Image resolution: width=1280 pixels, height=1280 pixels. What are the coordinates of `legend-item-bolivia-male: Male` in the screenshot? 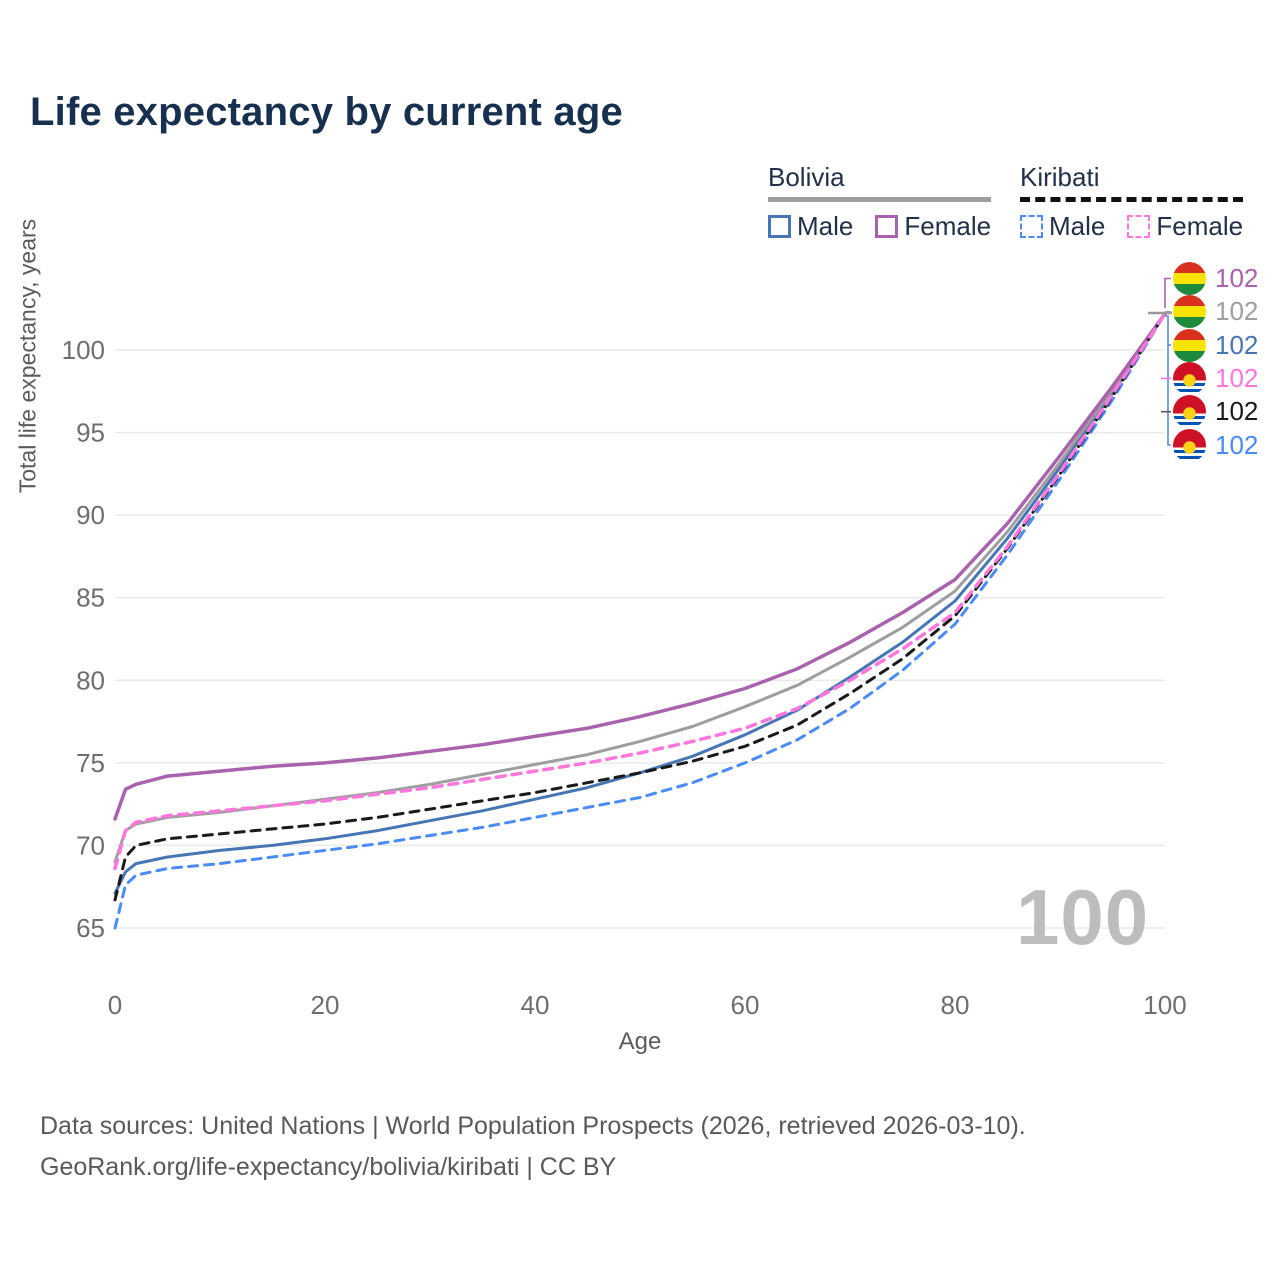 It's located at (810, 226).